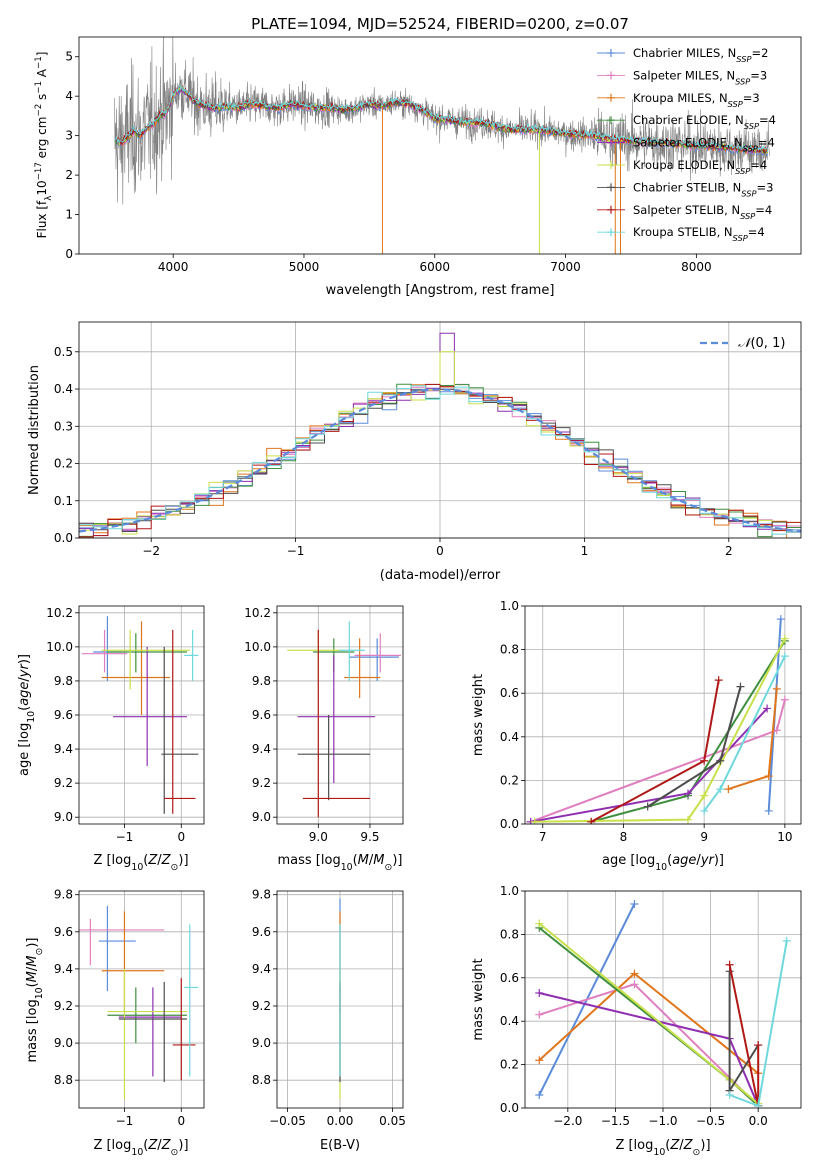  Describe the element at coordinates (175, 867) in the screenshot. I see `label-part: ⊙` at that location.